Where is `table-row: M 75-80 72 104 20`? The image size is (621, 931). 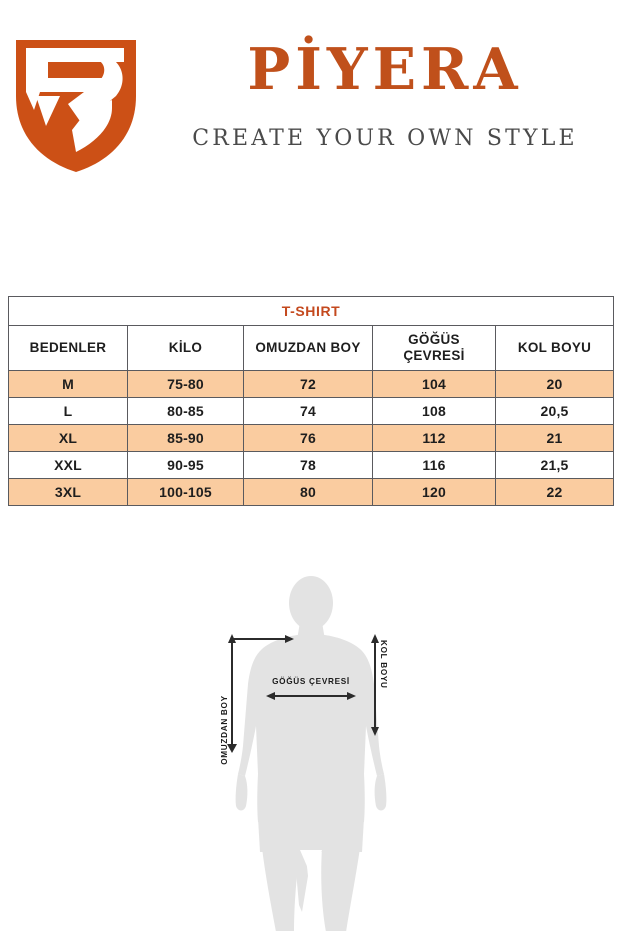
table-row: M 75-80 72 104 20 is located at coordinates (311, 384).